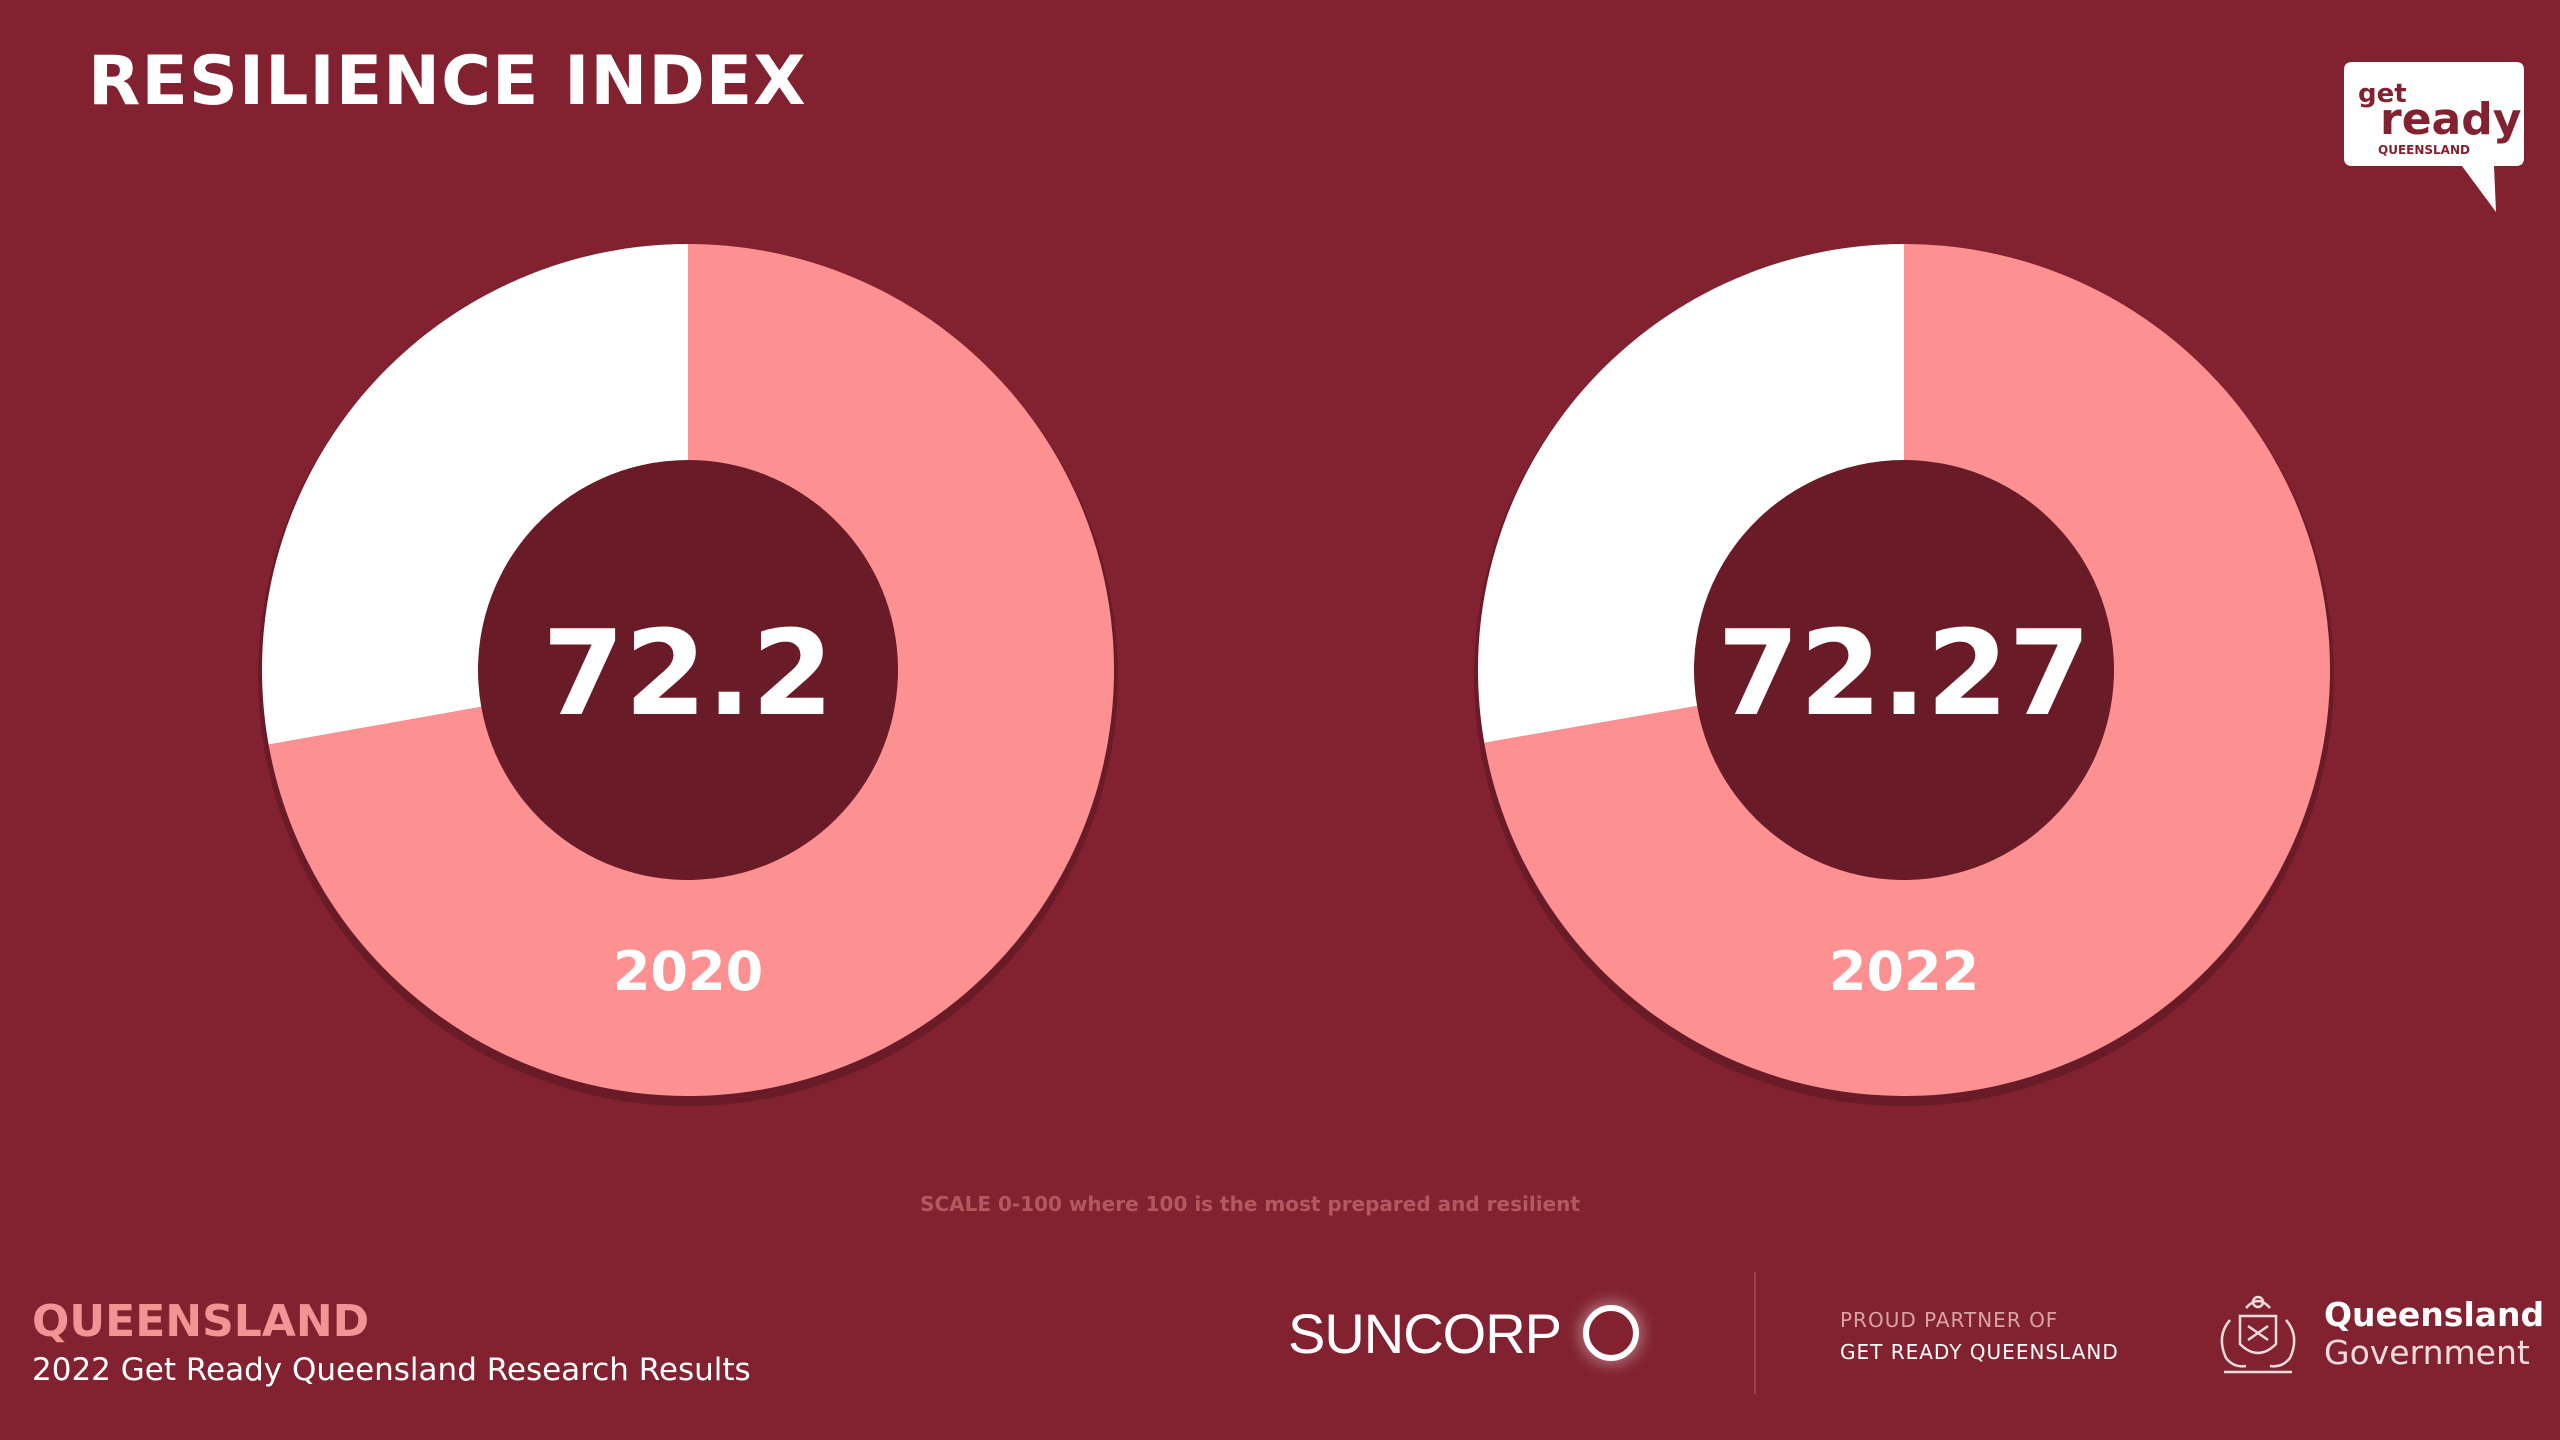 This screenshot has height=1440, width=2560. Describe the element at coordinates (2382, 94) in the screenshot. I see `logo-word-get: get` at that location.